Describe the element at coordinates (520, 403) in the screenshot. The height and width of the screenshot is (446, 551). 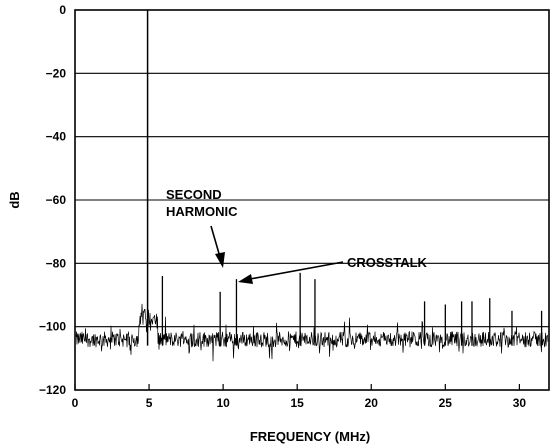
I see `x-tick-label: 30` at that location.